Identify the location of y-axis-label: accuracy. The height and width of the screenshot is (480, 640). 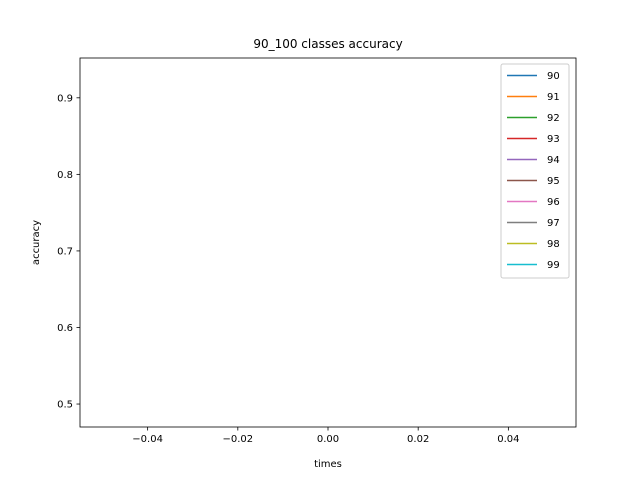
(36, 242).